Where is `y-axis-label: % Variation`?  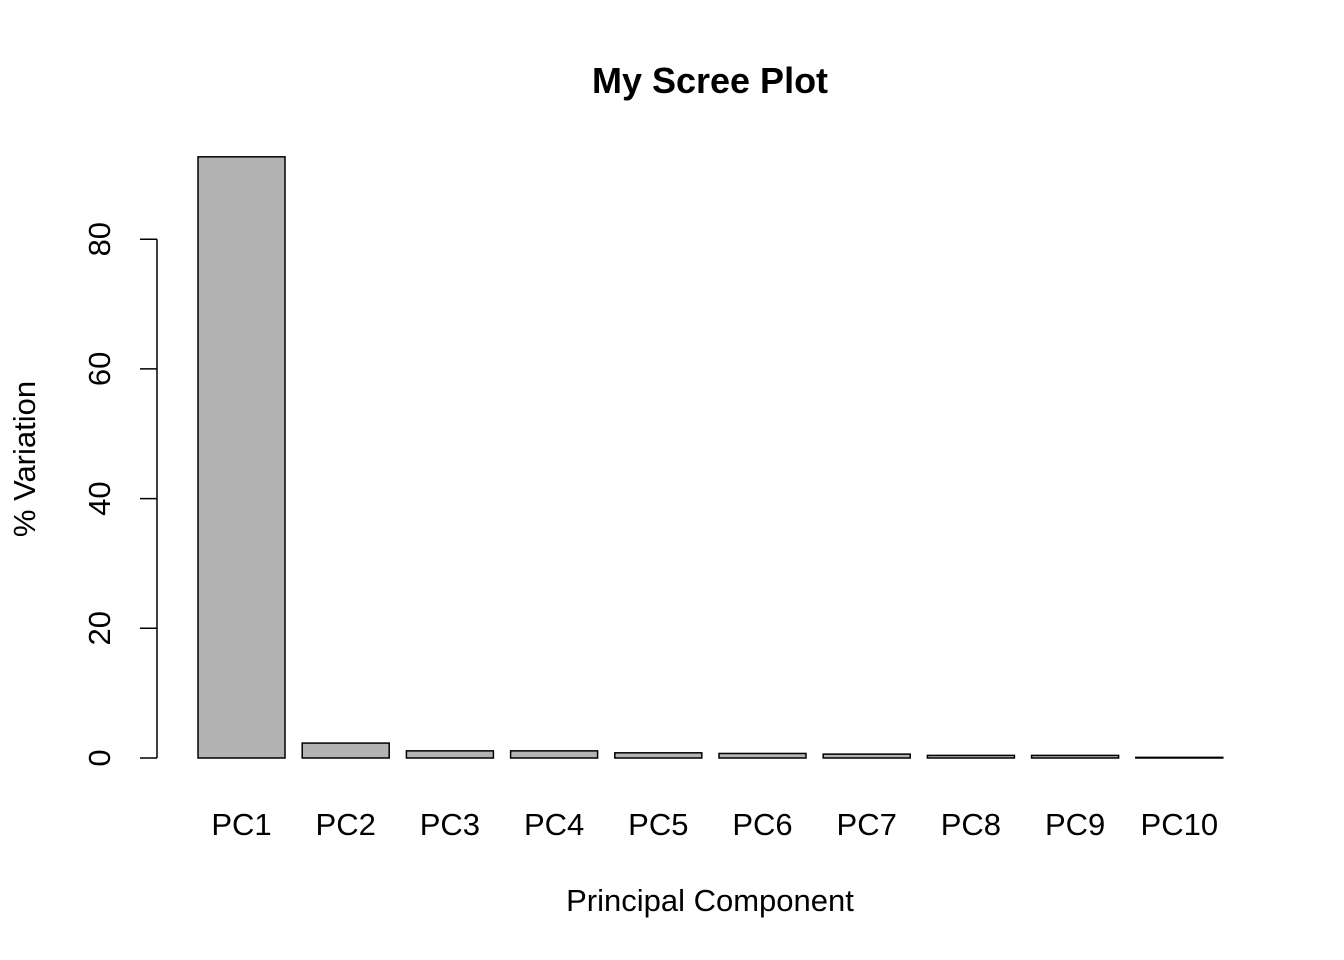 y-axis-label: % Variation is located at coordinates (24, 459).